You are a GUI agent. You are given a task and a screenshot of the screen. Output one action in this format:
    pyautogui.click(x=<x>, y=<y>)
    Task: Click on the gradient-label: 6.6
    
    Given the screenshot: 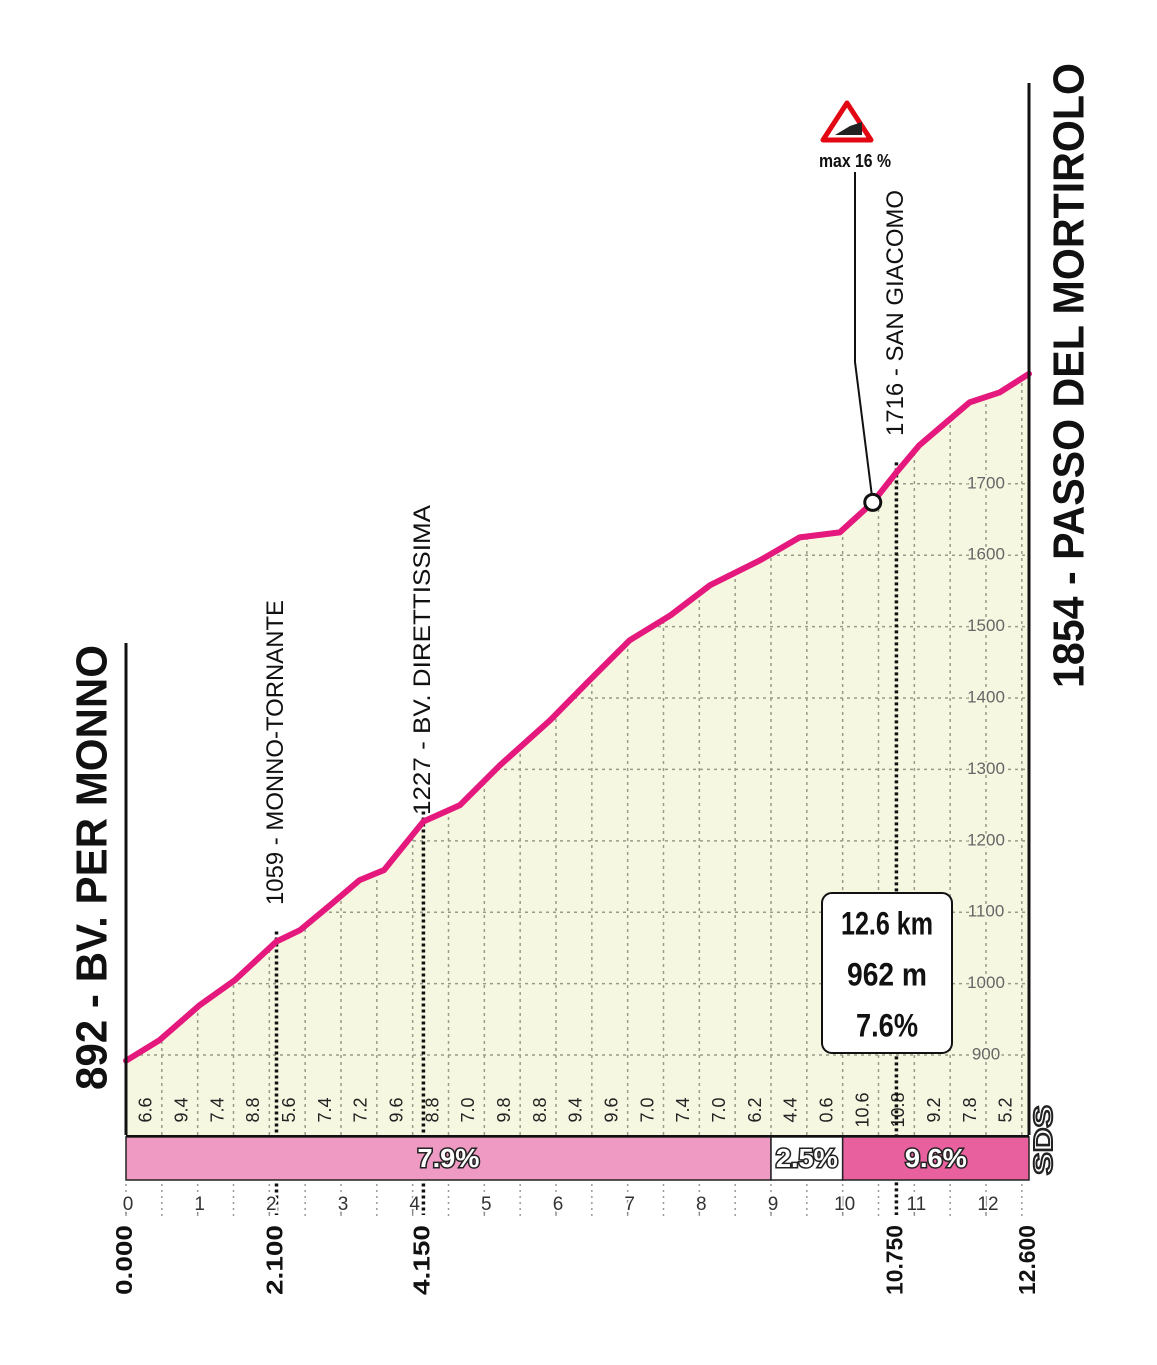 What is the action you would take?
    pyautogui.click(x=146, y=1109)
    